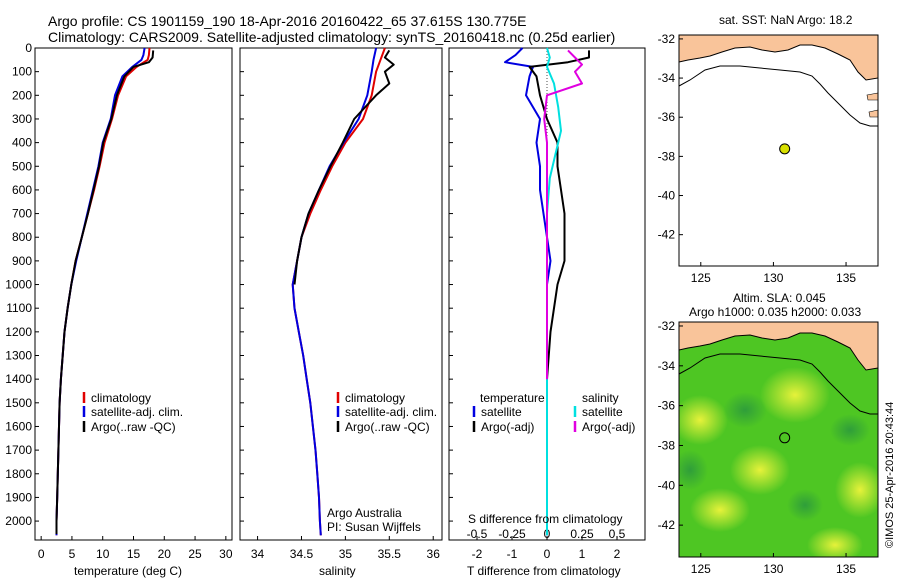  Describe the element at coordinates (18, 379) in the screenshot. I see `depth-tick-label: 1400` at that location.